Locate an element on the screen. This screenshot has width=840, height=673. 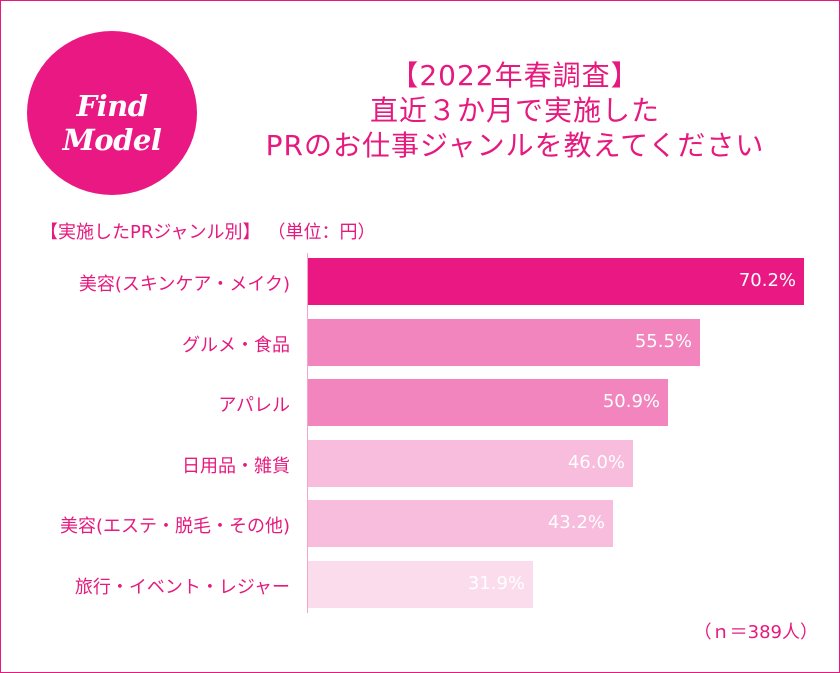
title-line-1: 【2022年春調査】 is located at coordinates (515, 75).